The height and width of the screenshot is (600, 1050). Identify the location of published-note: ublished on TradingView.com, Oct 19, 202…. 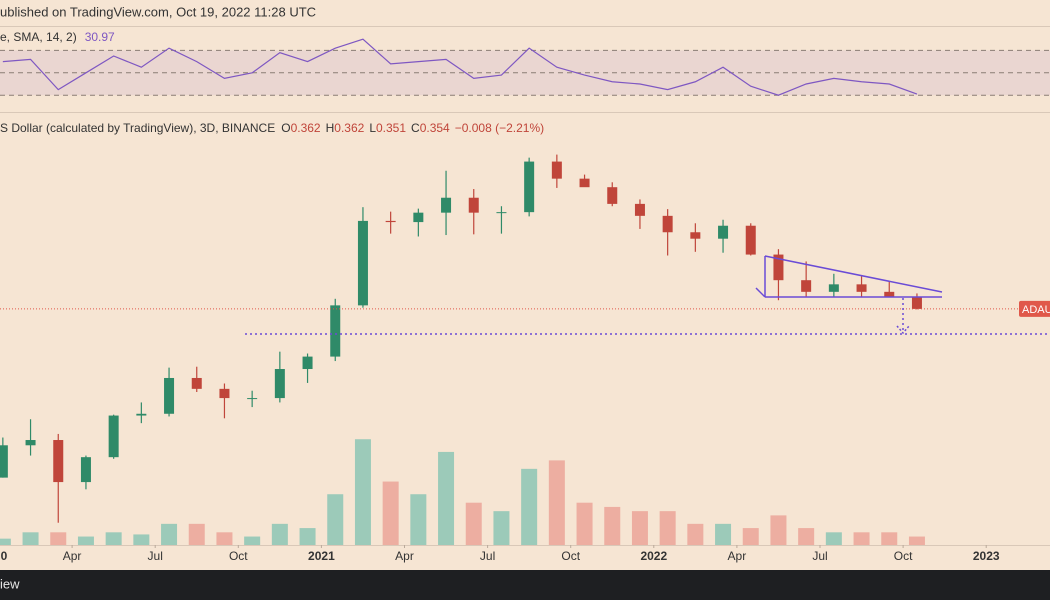
(158, 11).